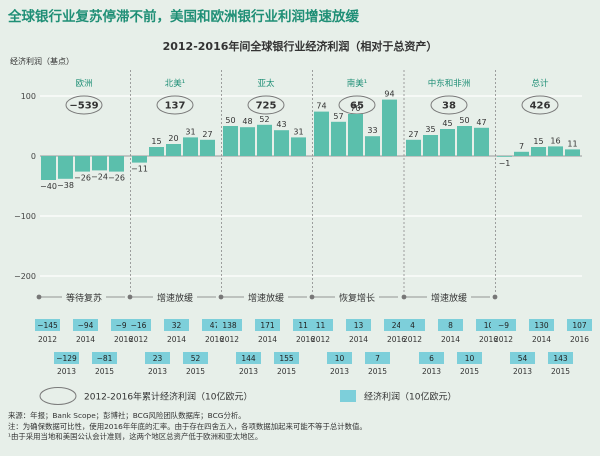 The width and height of the screenshot is (600, 456). What do you see at coordinates (183, 17) in the screenshot?
I see `page-title: 全球银行业复苏停滞不前，美国和欧洲银行业利润增速放缓` at bounding box center [183, 17].